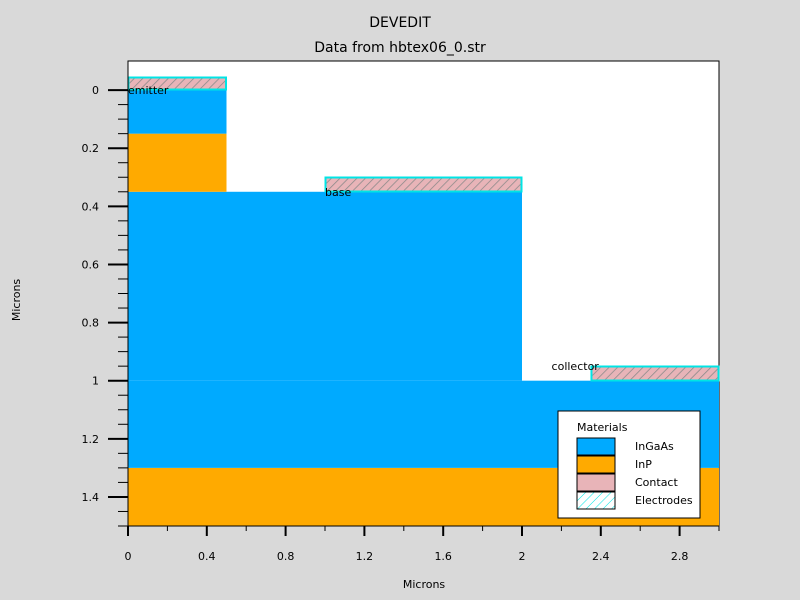 This screenshot has width=800, height=600. What do you see at coordinates (400, 23) in the screenshot?
I see `chart-title: DEVEDIT` at bounding box center [400, 23].